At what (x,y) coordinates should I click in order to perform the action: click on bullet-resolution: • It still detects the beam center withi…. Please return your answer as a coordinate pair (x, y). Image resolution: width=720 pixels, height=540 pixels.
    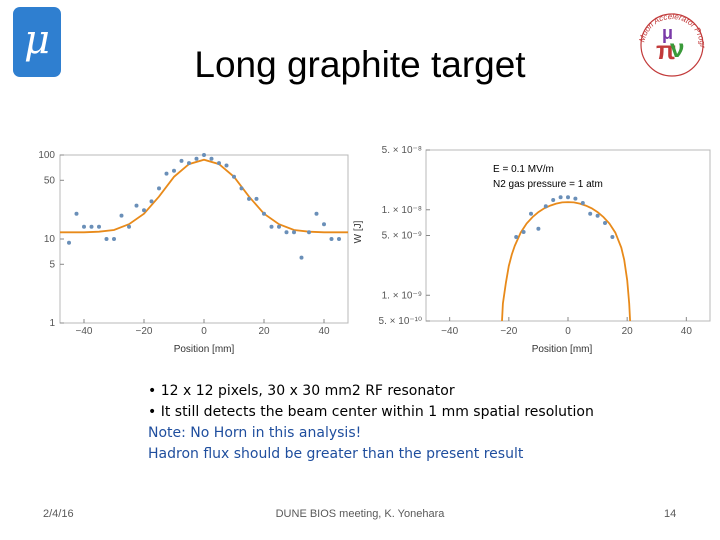
    Looking at the image, I should click on (371, 412).